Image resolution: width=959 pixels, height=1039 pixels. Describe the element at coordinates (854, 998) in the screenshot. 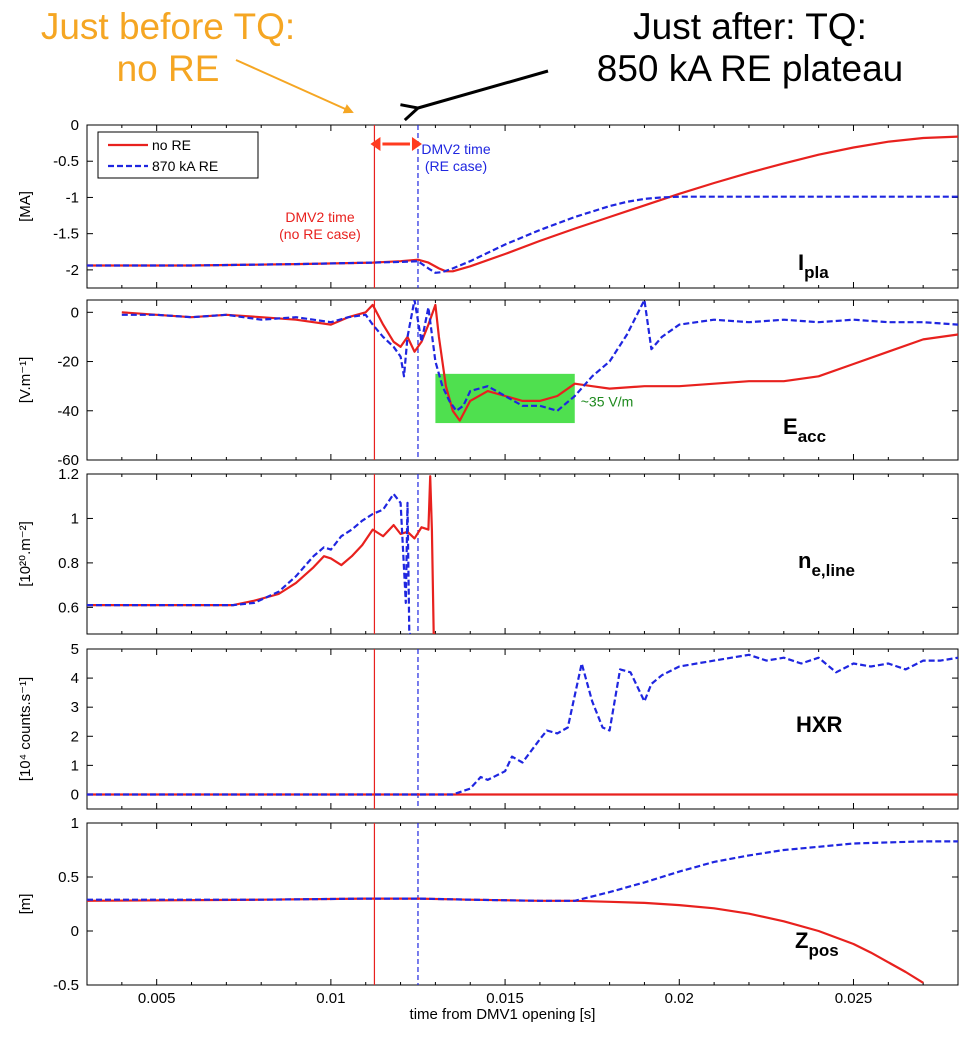

I see `x-tick-label: 0.025` at that location.